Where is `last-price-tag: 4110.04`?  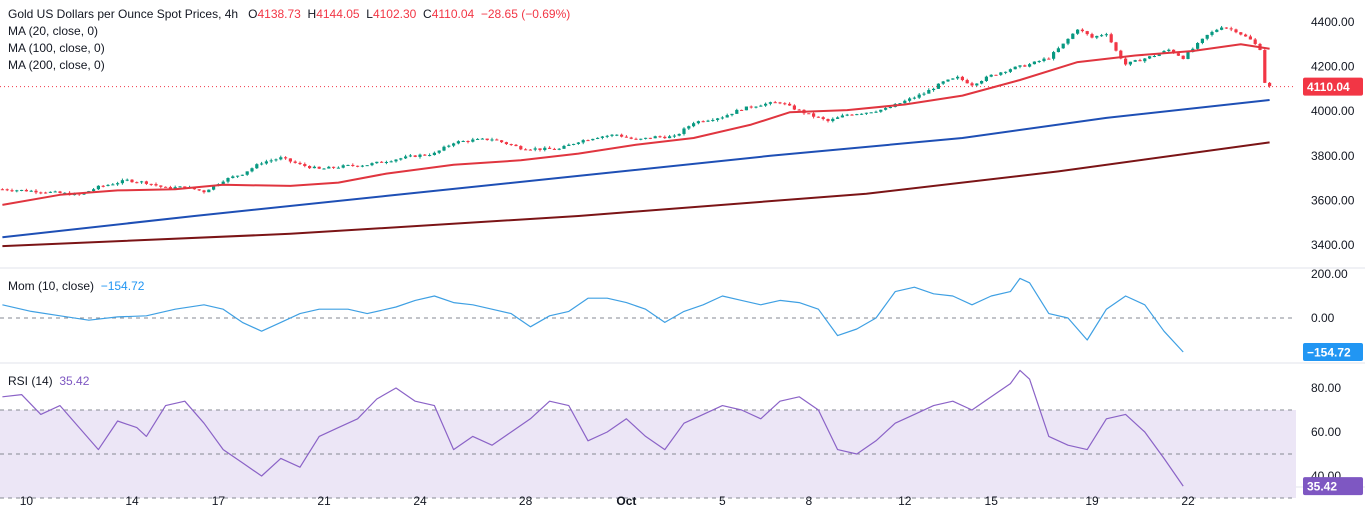
last-price-tag: 4110.04 is located at coordinates (1328, 87).